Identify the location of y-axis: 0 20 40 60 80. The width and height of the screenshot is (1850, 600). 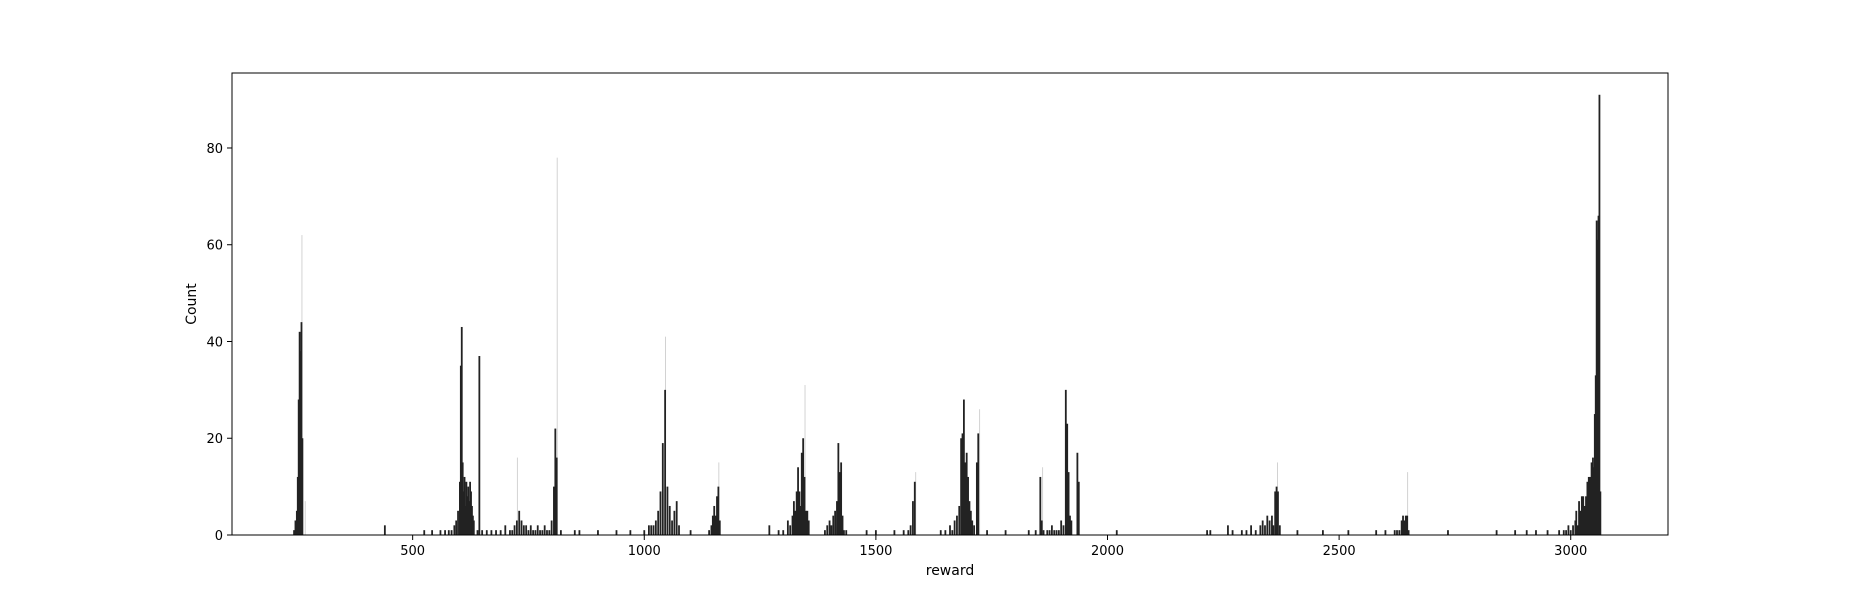
(219, 343).